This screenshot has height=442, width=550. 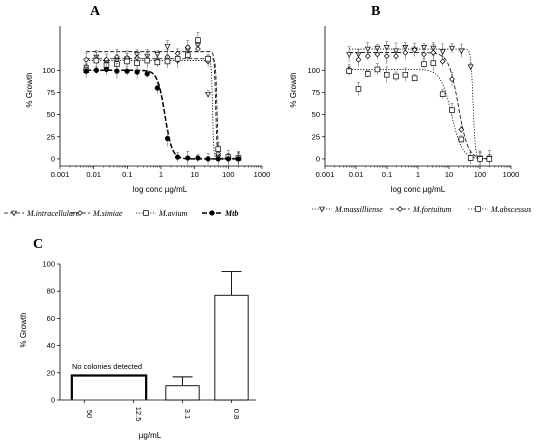 I want to click on panel-a-curves, so click(x=162, y=105).